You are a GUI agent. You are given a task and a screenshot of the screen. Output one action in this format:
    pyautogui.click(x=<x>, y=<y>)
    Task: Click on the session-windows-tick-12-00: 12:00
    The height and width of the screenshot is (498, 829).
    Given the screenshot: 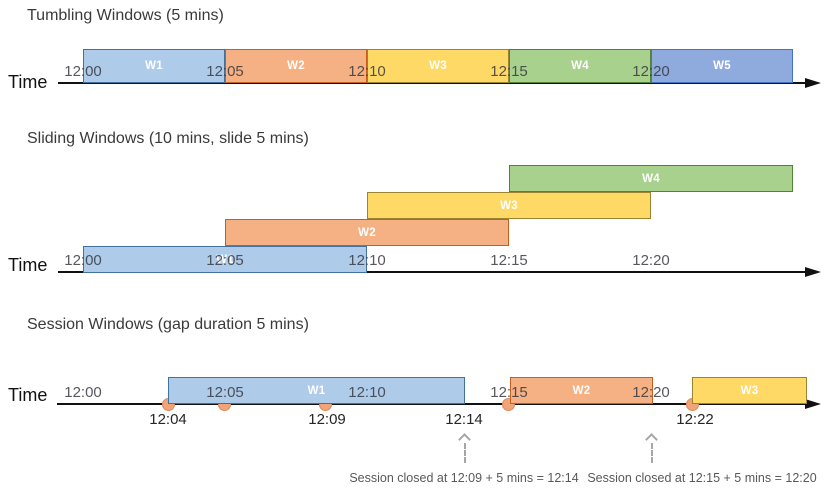 What is the action you would take?
    pyautogui.click(x=83, y=392)
    